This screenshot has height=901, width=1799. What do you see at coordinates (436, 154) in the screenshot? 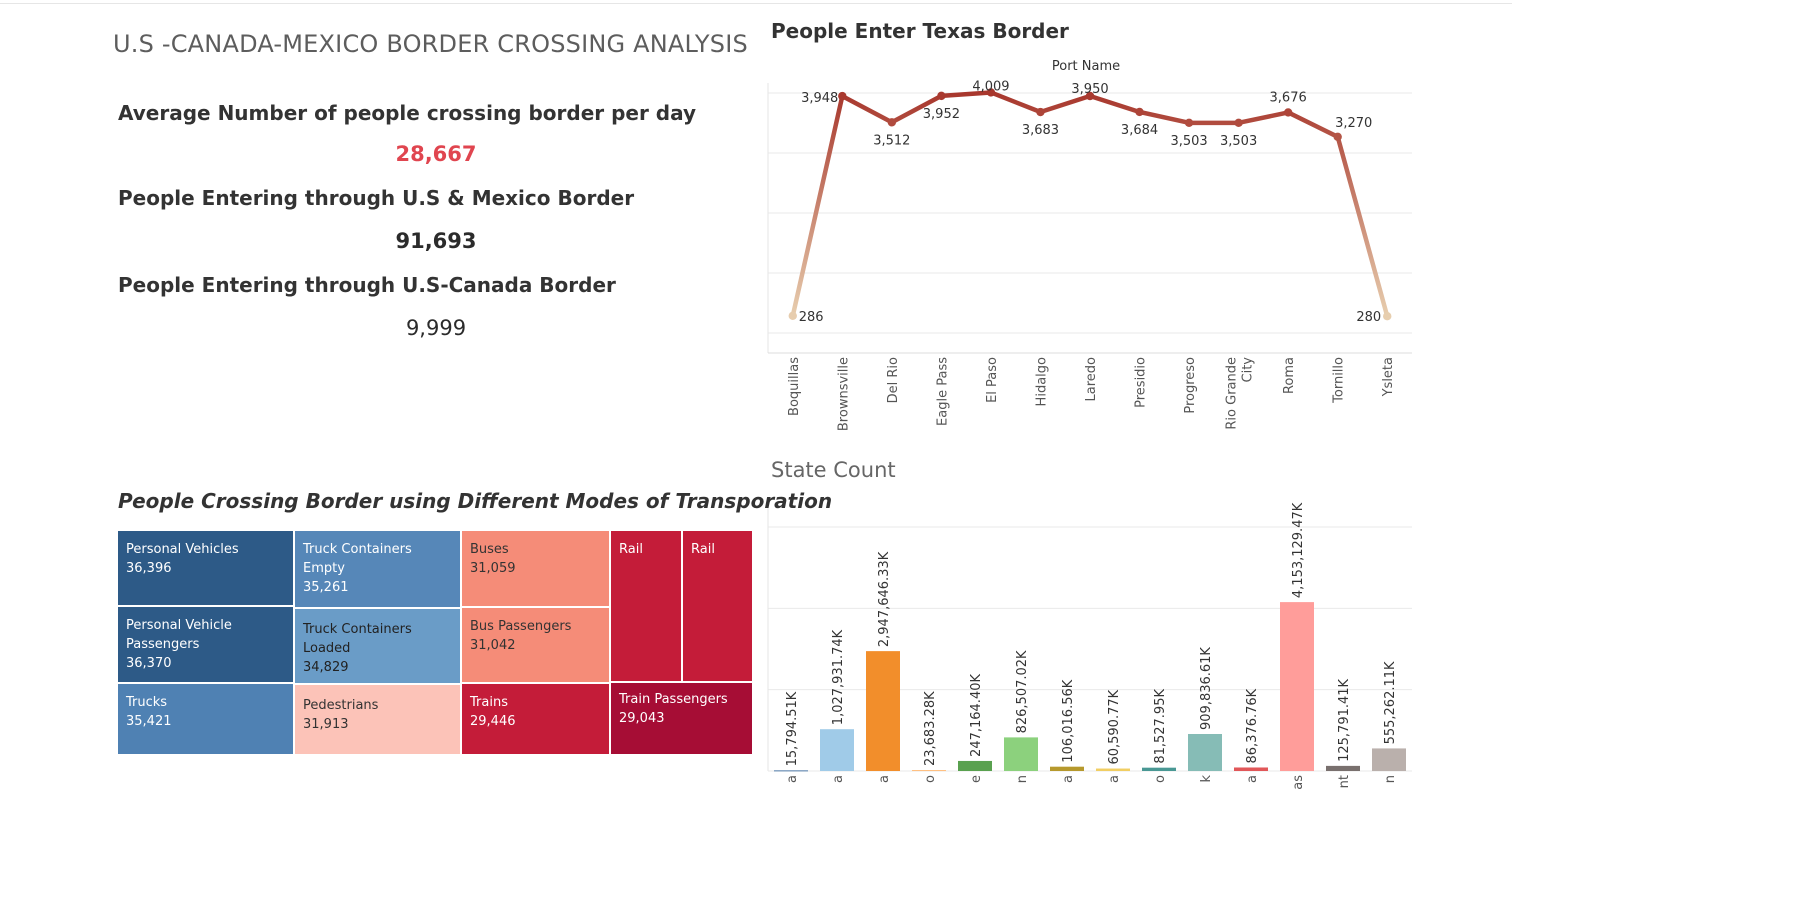
I see `kpi-avg-value: 28,667` at bounding box center [436, 154].